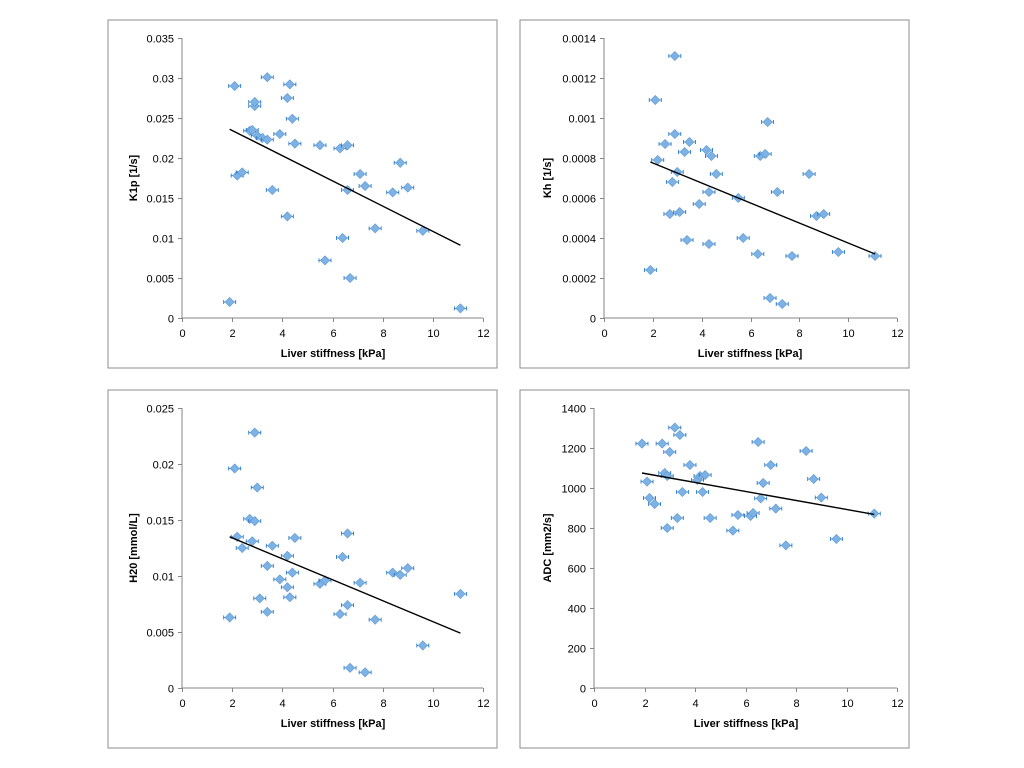 The width and height of the screenshot is (1024, 768). I want to click on y-tick-label: 0.0004, so click(579, 240).